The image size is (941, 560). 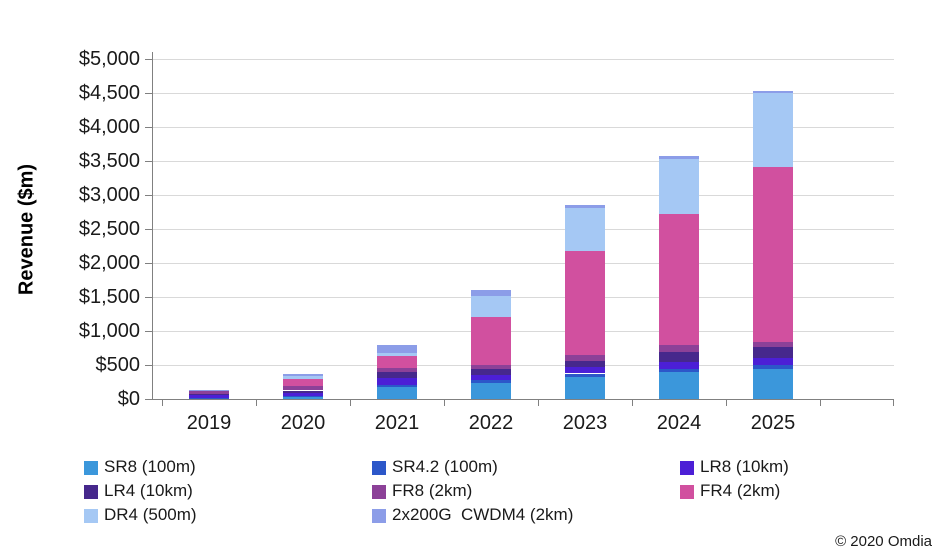 I want to click on y-axis-tick-label: $4,000, so click(x=109, y=127).